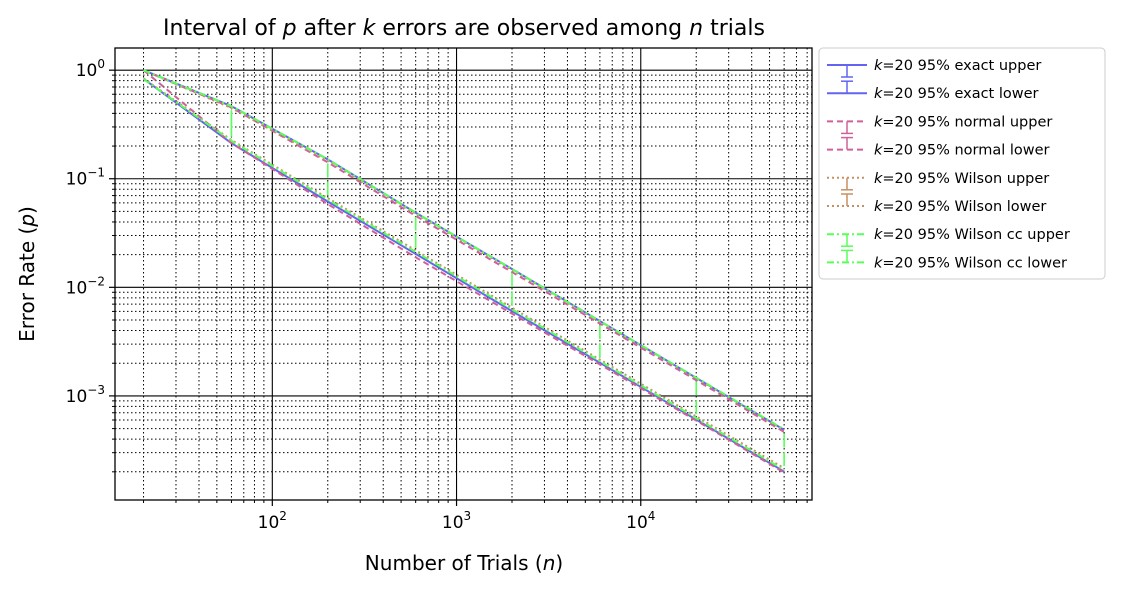 The image size is (1121, 590). Describe the element at coordinates (963, 122) in the screenshot. I see `legend-label: k=20 95% normal upper` at that location.